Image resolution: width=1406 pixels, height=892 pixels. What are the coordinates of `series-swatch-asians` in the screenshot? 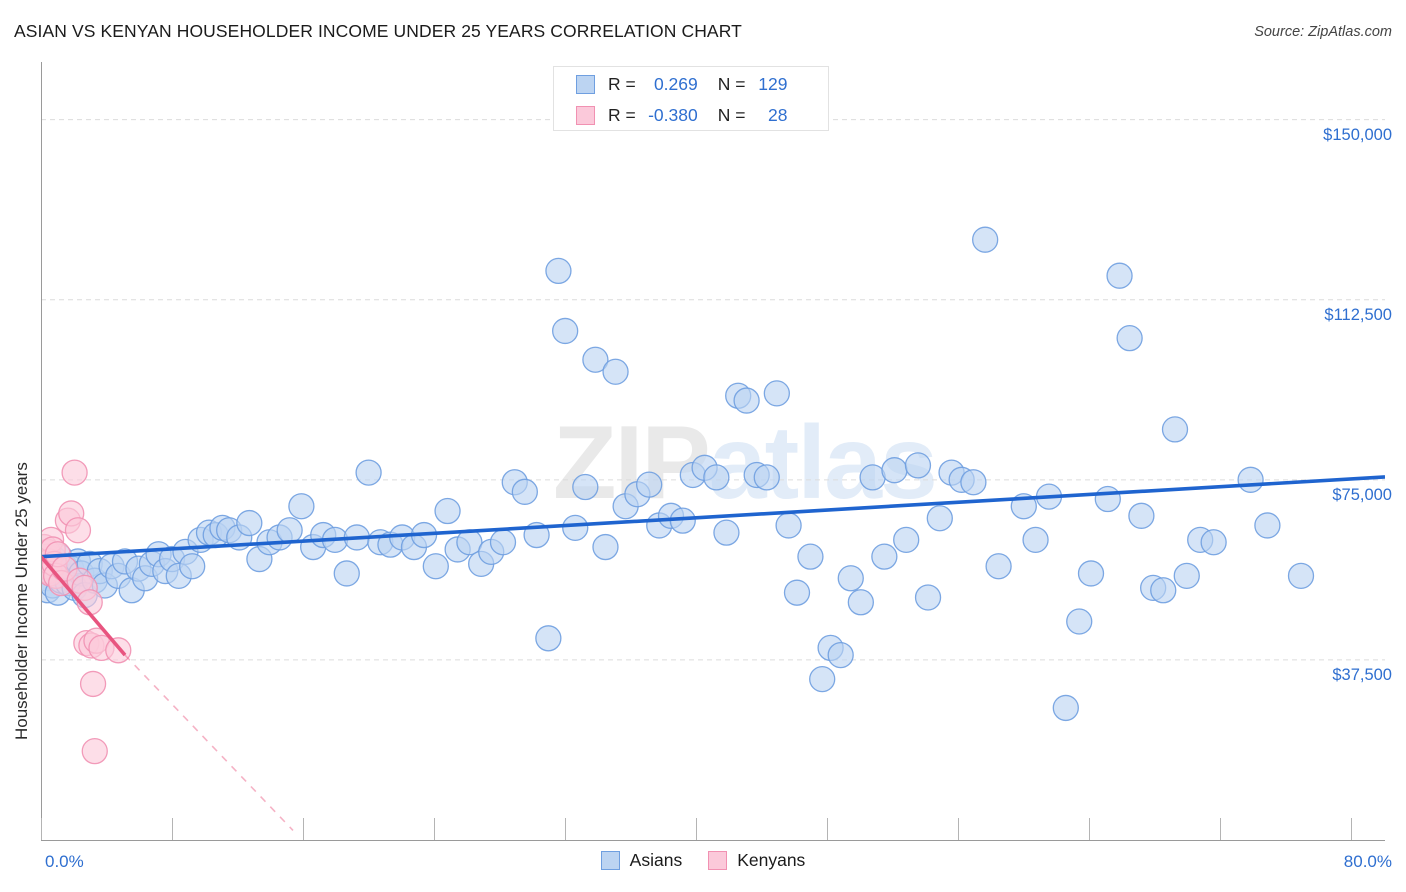 It's located at (610, 860).